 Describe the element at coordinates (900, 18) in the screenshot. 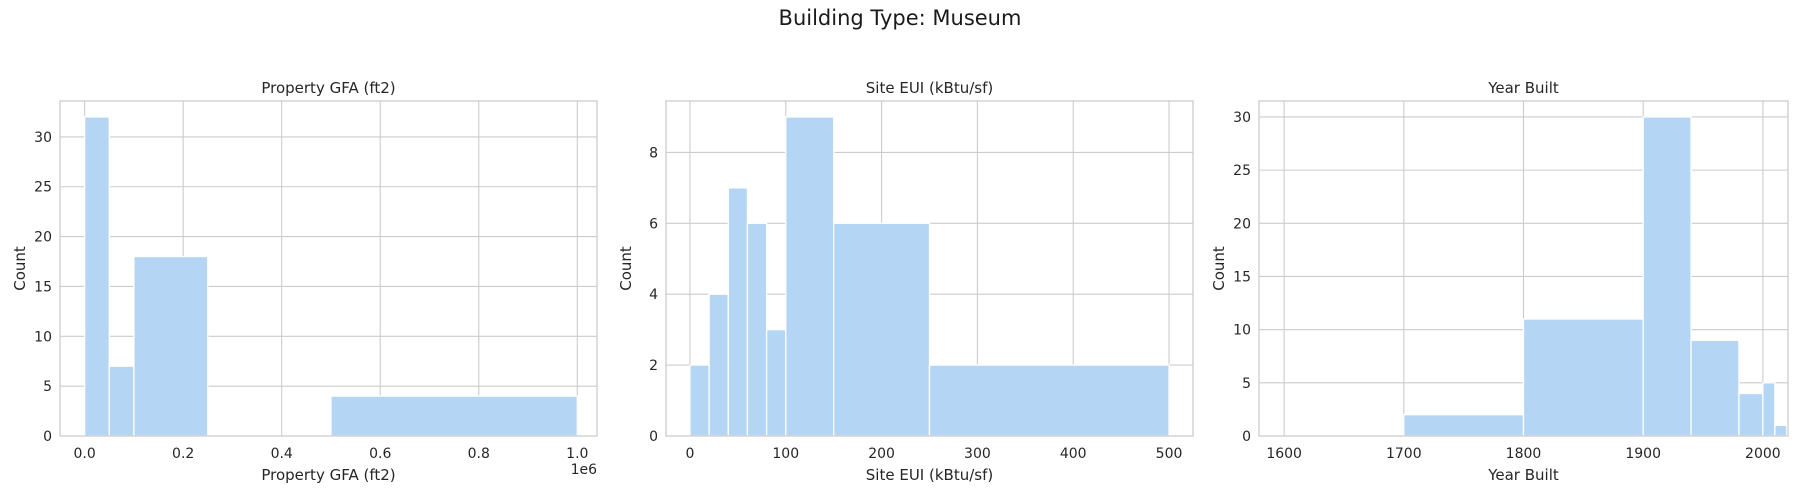

I see `figure-title: Building Type: Museum` at that location.